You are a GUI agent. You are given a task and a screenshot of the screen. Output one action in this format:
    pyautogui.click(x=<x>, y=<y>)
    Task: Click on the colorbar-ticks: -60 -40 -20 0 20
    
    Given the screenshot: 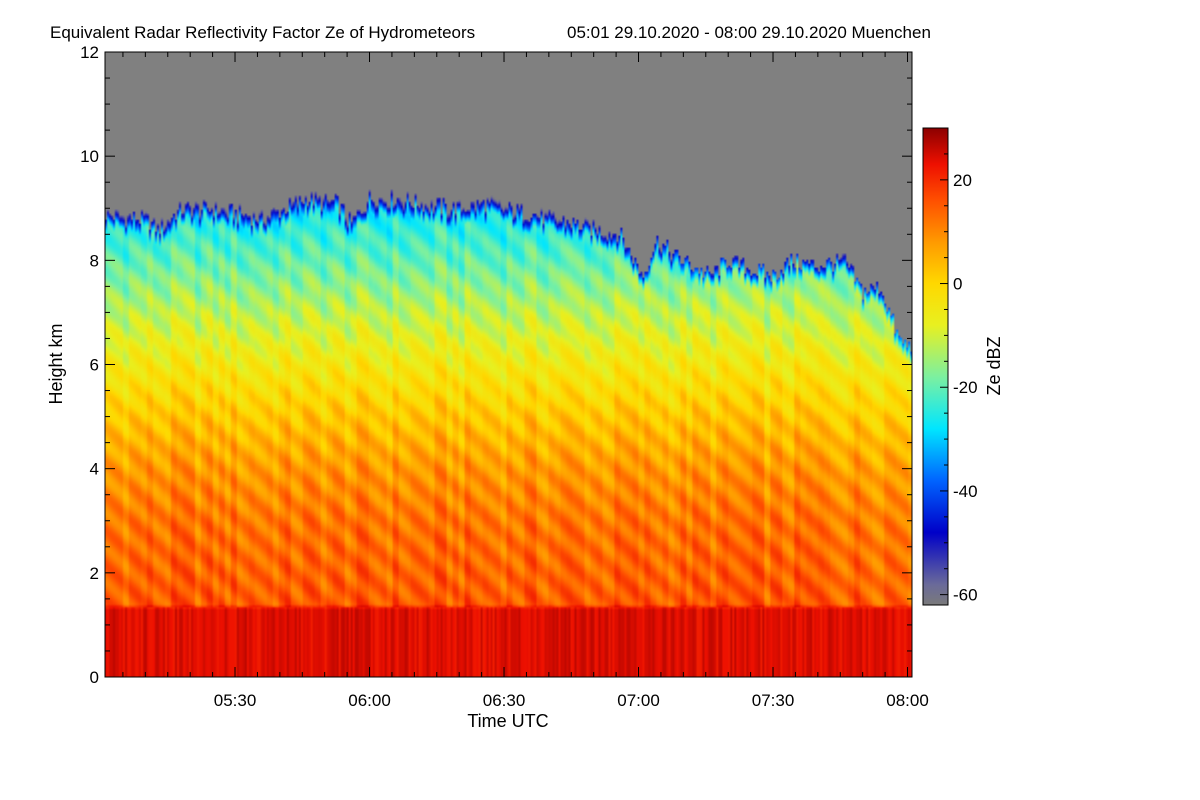 What is the action you would take?
    pyautogui.click(x=959, y=366)
    